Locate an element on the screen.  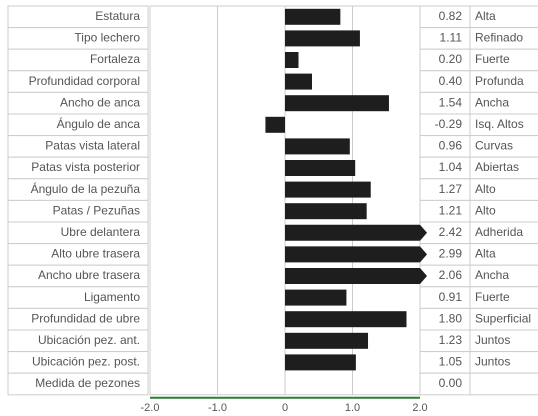
category-label: Ubicación pez. ant. is located at coordinates (89, 340).